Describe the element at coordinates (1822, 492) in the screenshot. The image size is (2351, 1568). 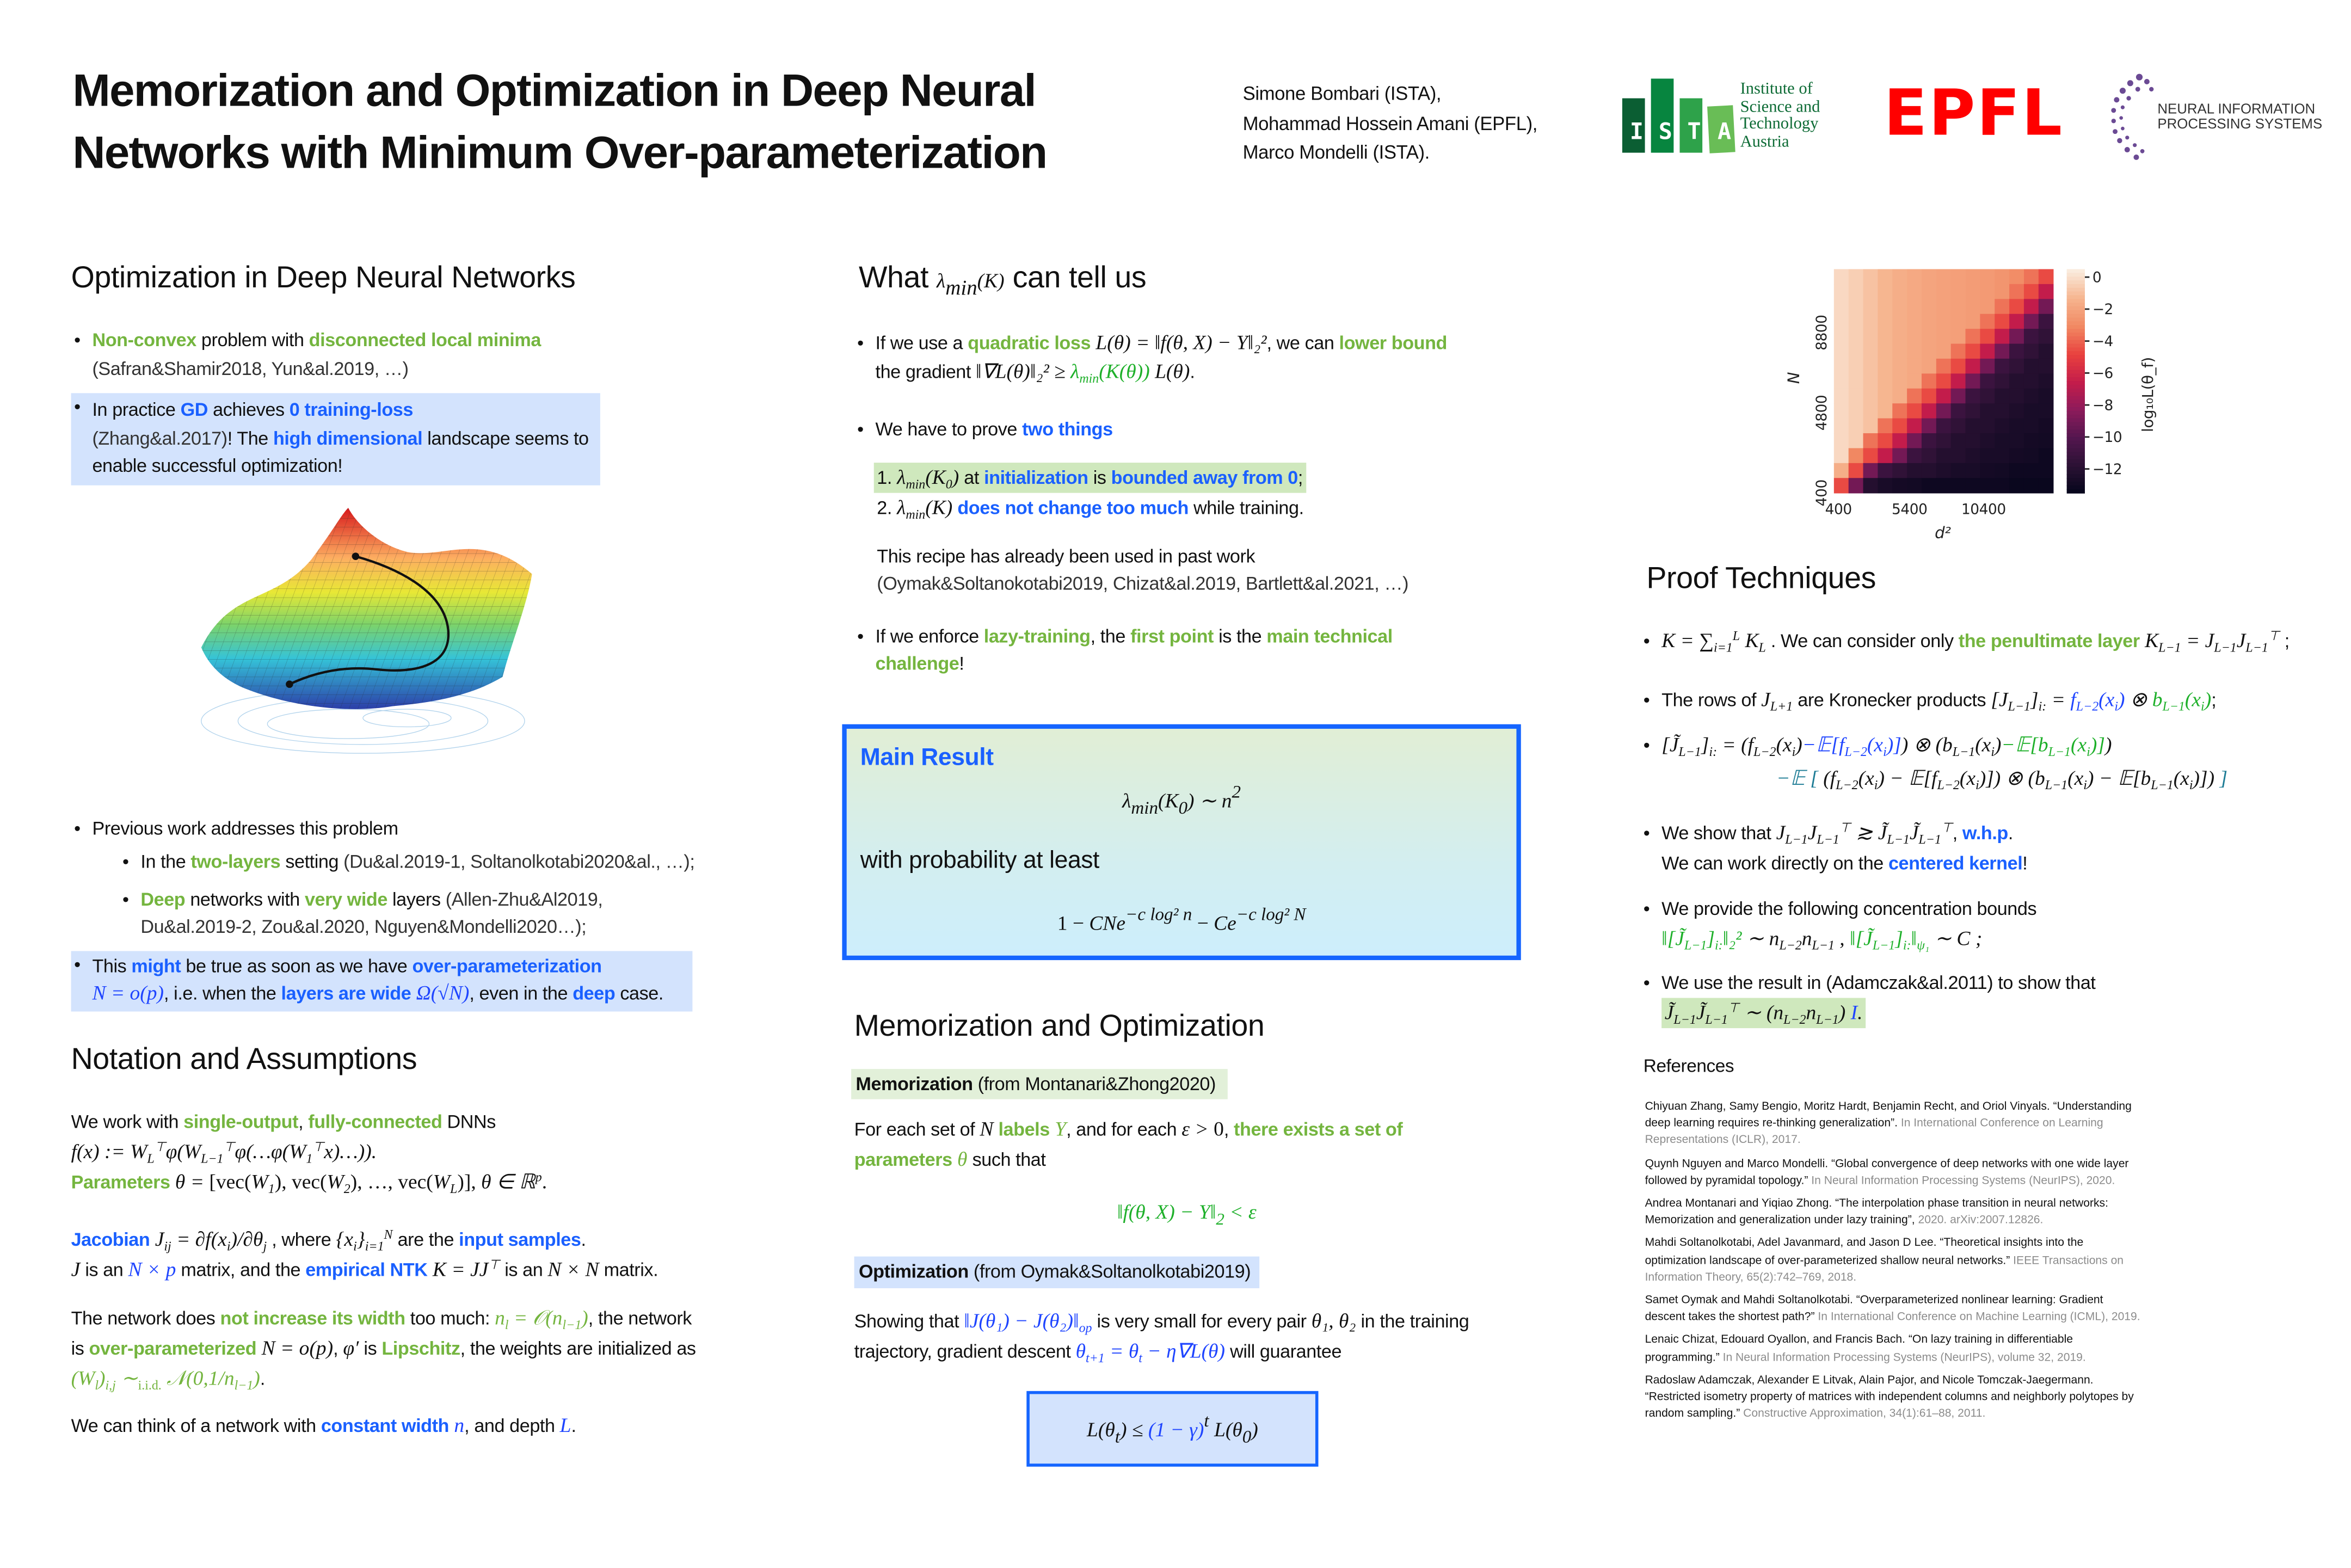
I see `y-tick-label: 400` at that location.